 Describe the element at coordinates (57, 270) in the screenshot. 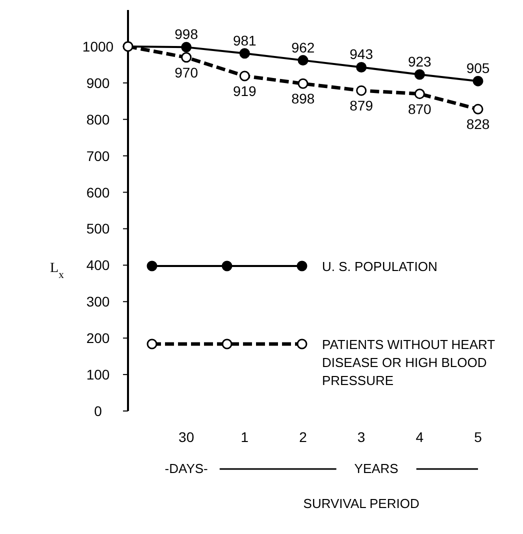

I see `y-axis-title: L$_{x}$` at that location.